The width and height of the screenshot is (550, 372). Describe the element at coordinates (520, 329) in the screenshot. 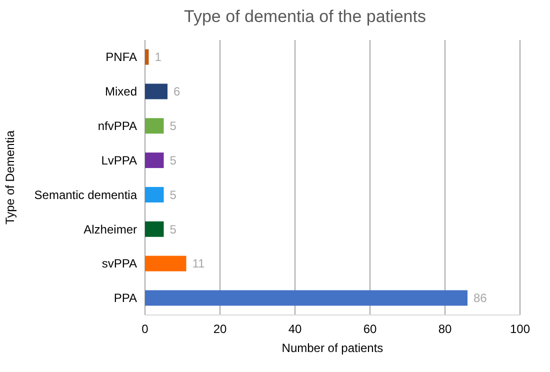

I see `x-tick-label: 100` at that location.